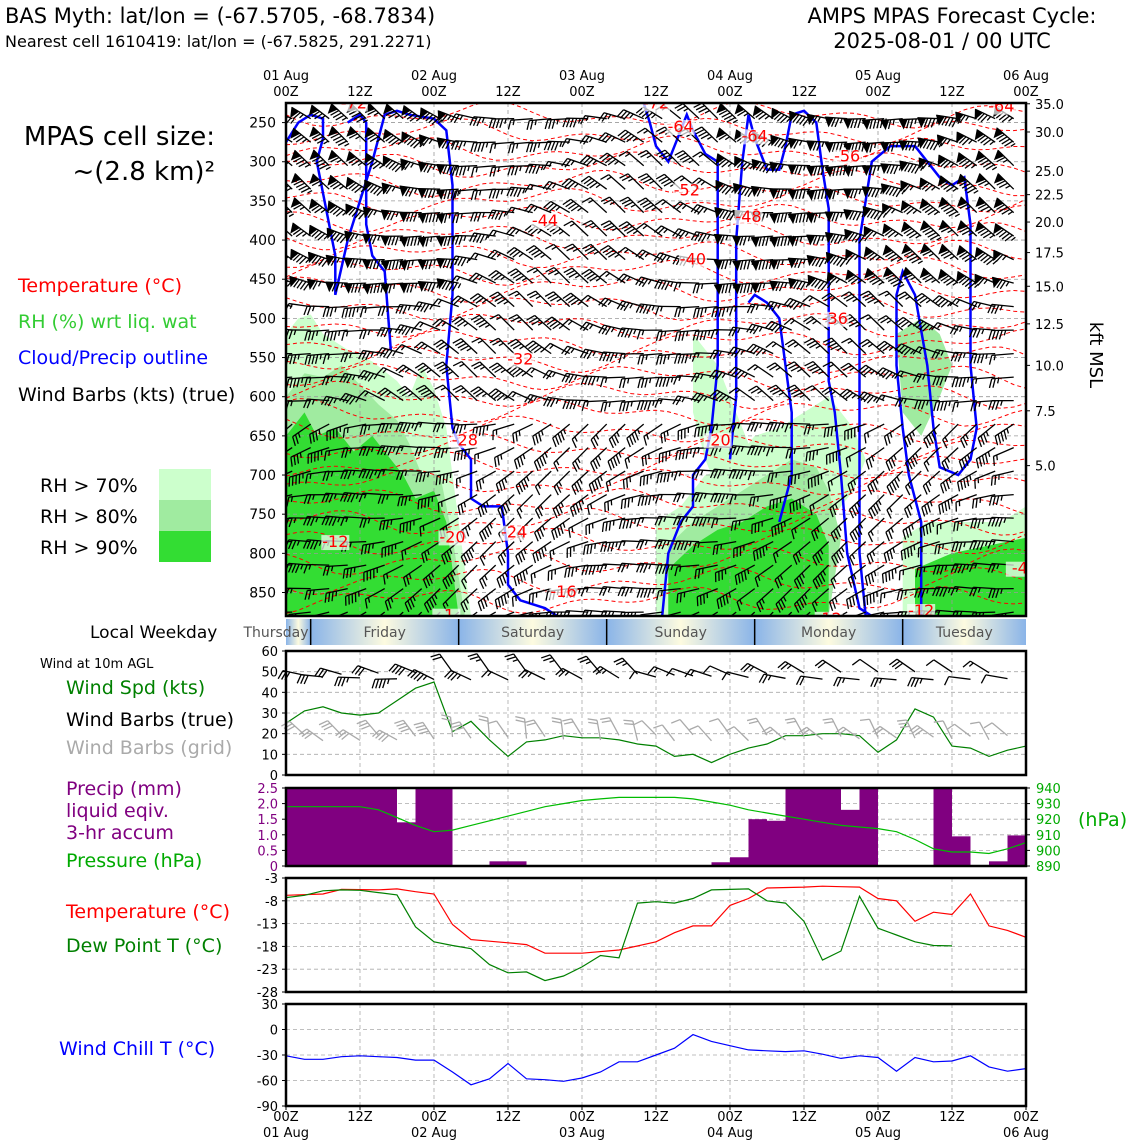 The width and height of the screenshot is (1140, 1140). Describe the element at coordinates (185, 546) in the screenshot. I see `rh90-swatch` at that location.